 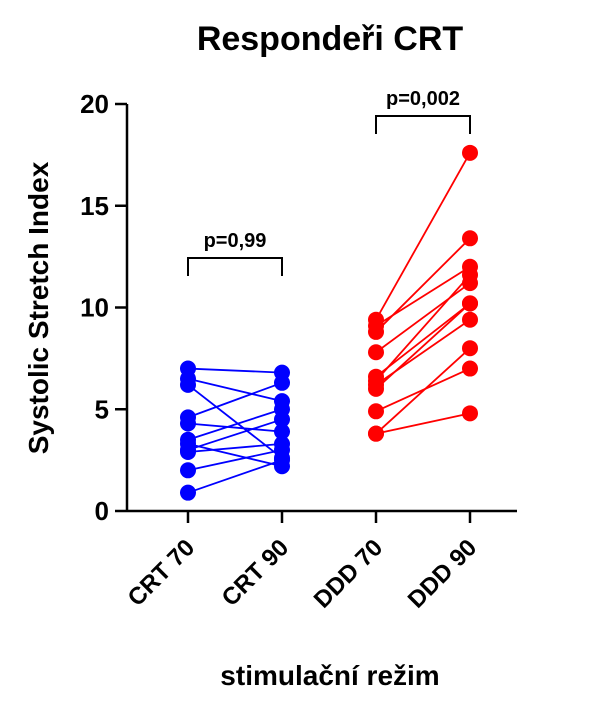 What do you see at coordinates (102, 511) in the screenshot?
I see `y-tick-label: 0` at bounding box center [102, 511].